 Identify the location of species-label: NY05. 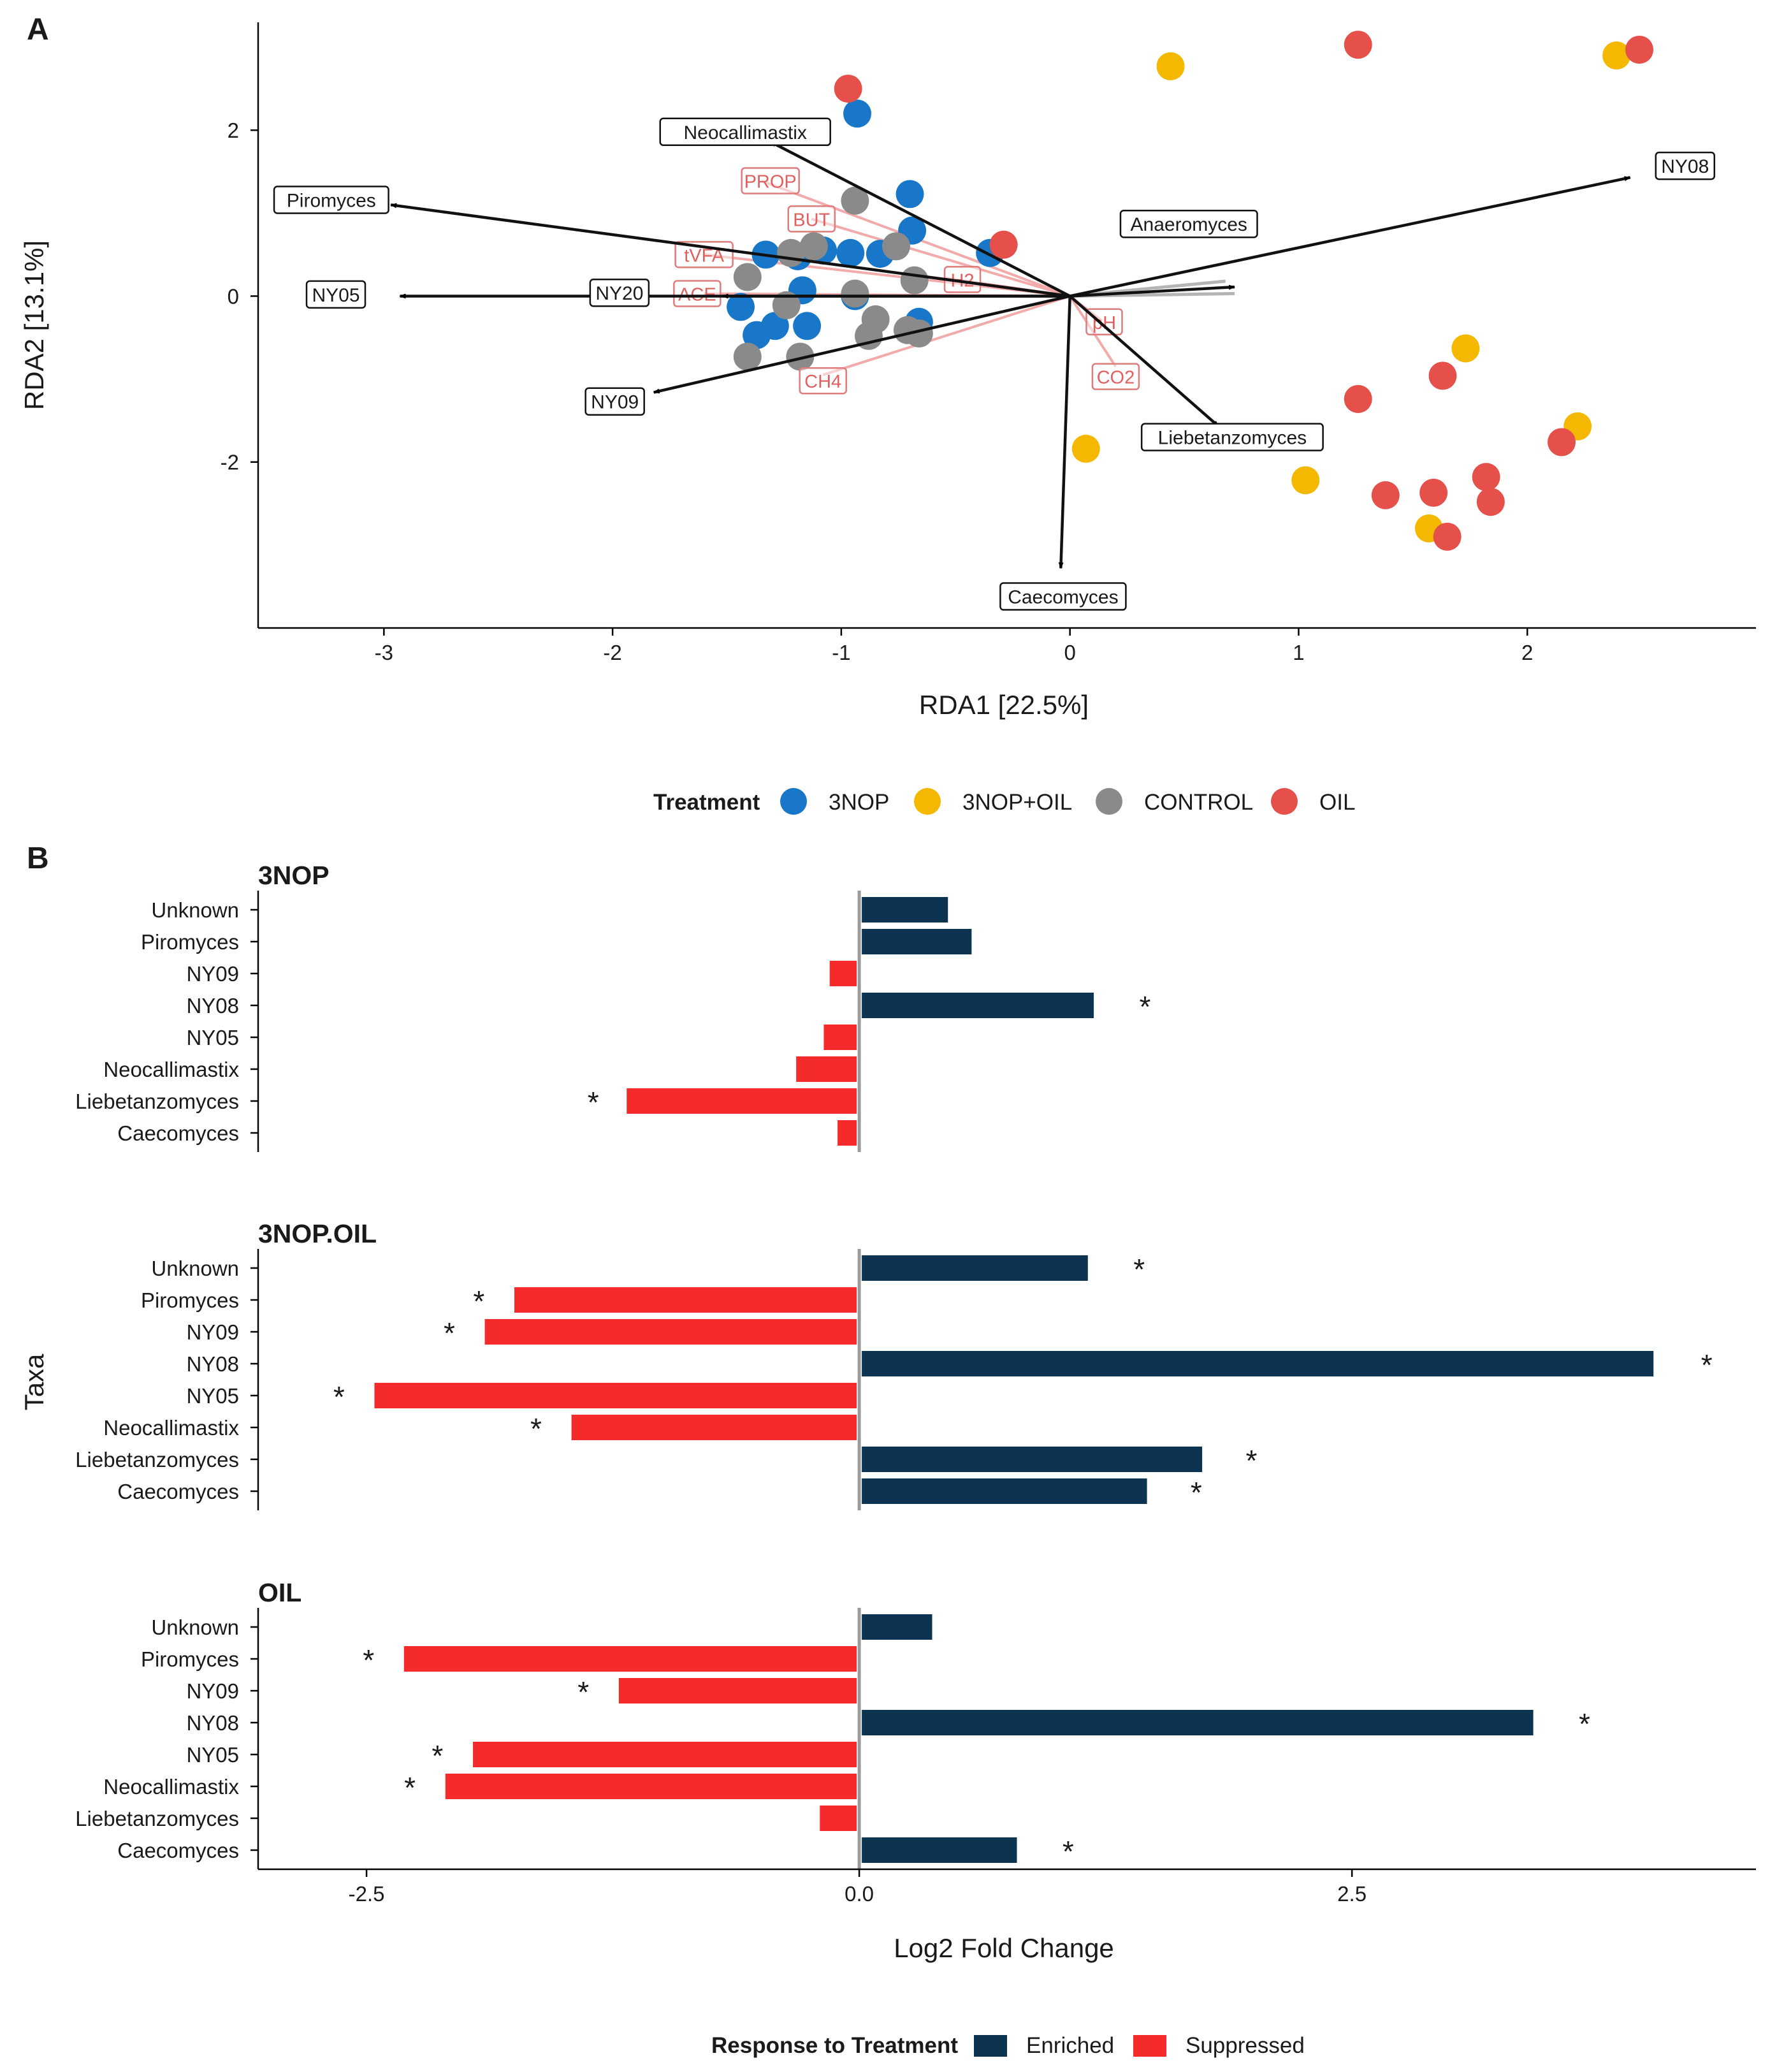
(335, 295).